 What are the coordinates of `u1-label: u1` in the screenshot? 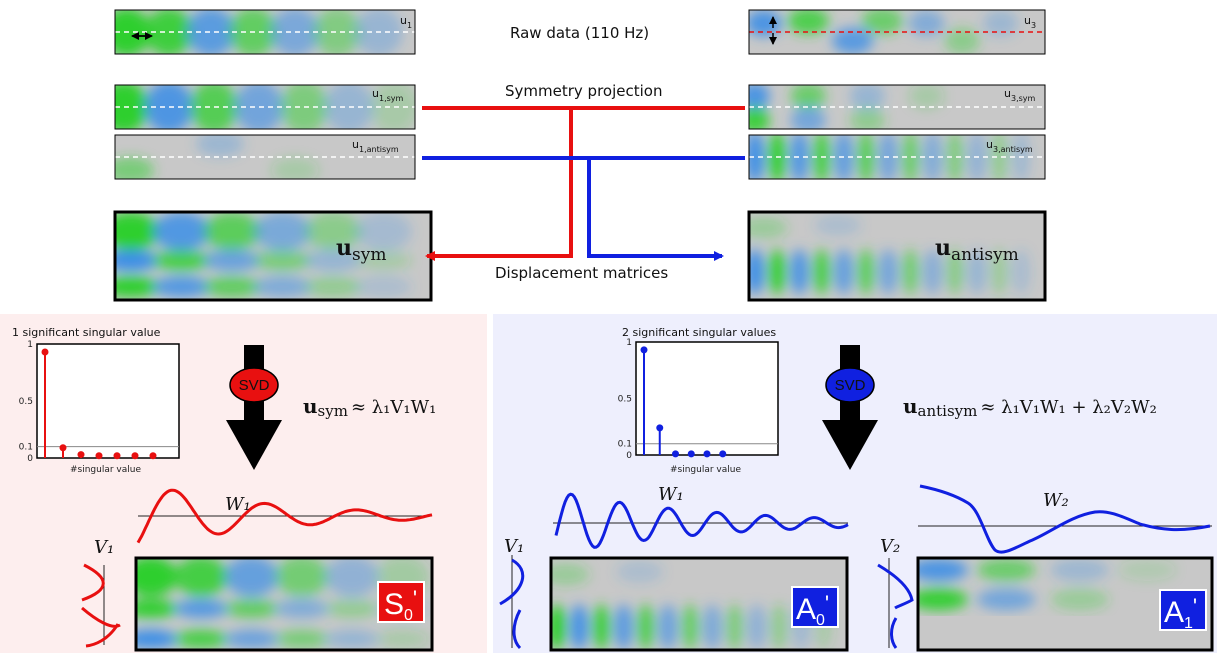 It's located at (406, 22).